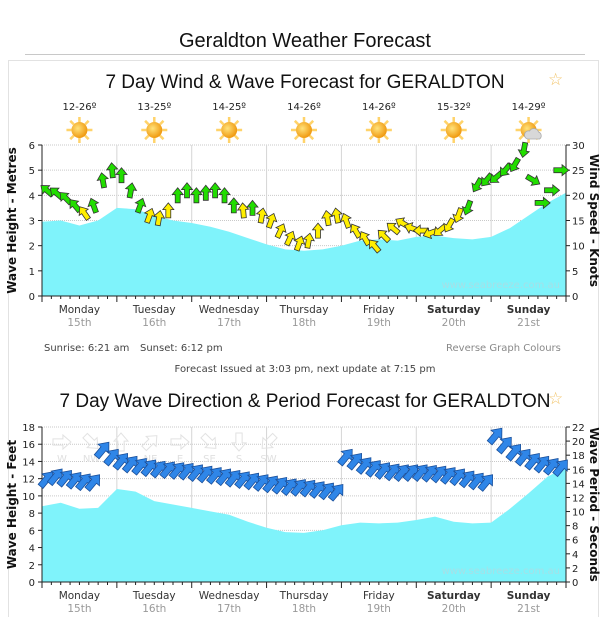 The height and width of the screenshot is (617, 610). What do you see at coordinates (305, 82) in the screenshot?
I see `wind-chart-title: 7 Day Wind & Wave Forecast for GERALDTON` at bounding box center [305, 82].